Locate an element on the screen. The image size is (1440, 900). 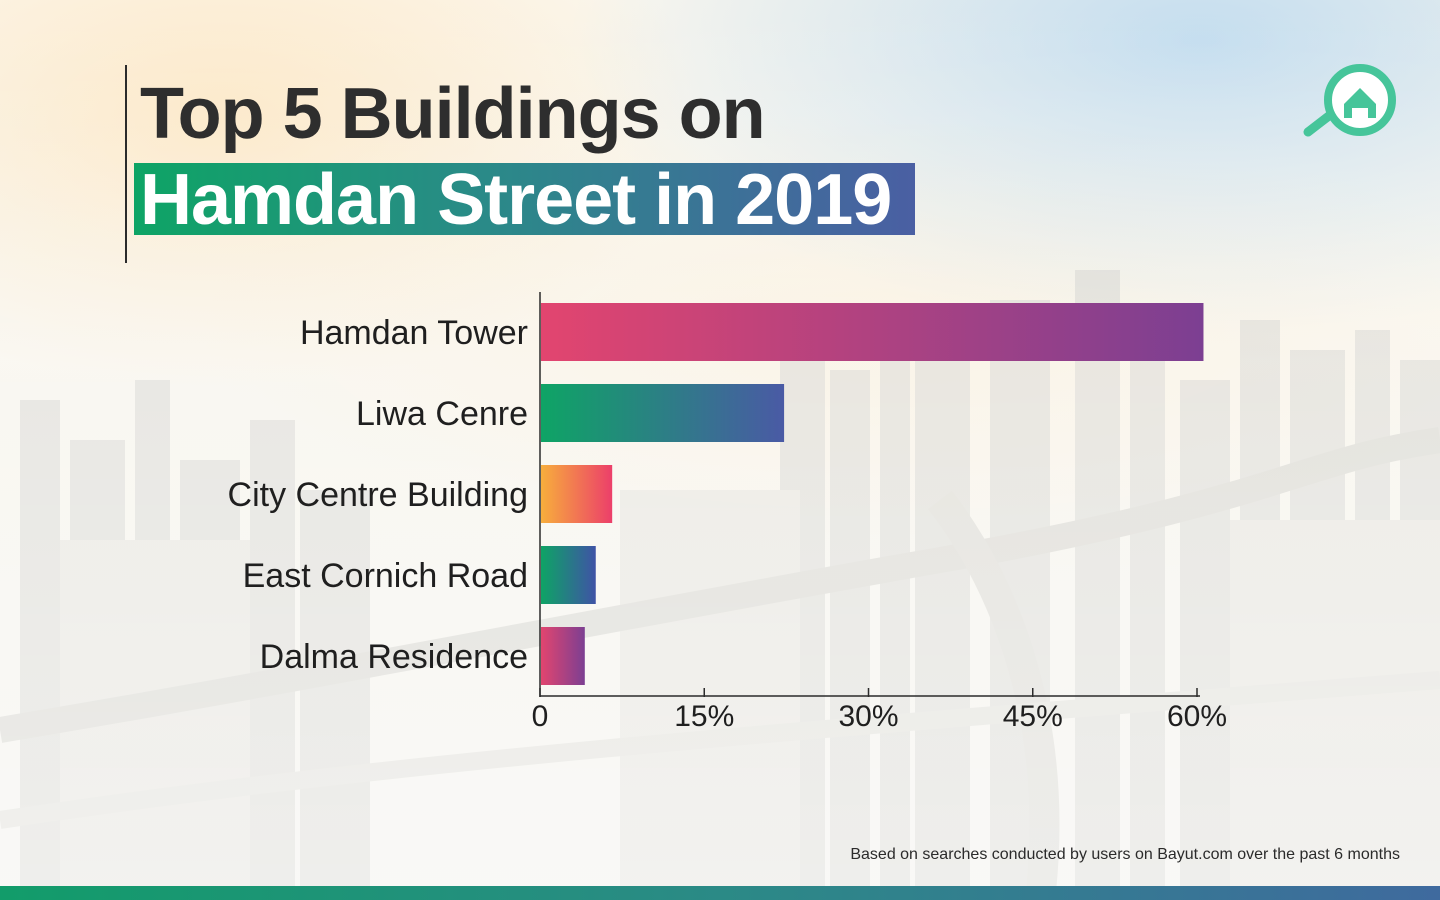
bar-city-centre-building is located at coordinates (577, 494).